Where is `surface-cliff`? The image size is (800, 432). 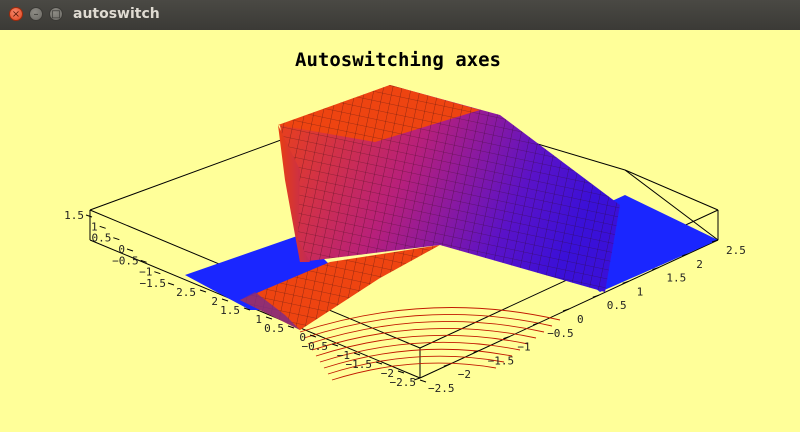
surface-cliff is located at coordinates (294, 193).